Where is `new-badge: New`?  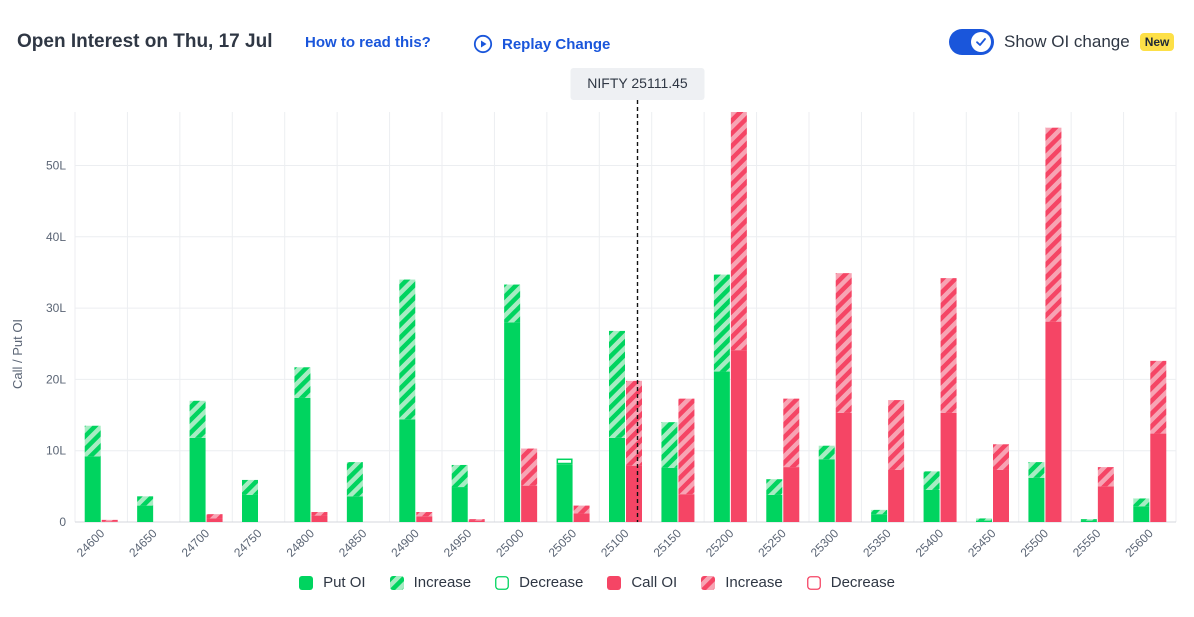
new-badge: New is located at coordinates (1157, 42).